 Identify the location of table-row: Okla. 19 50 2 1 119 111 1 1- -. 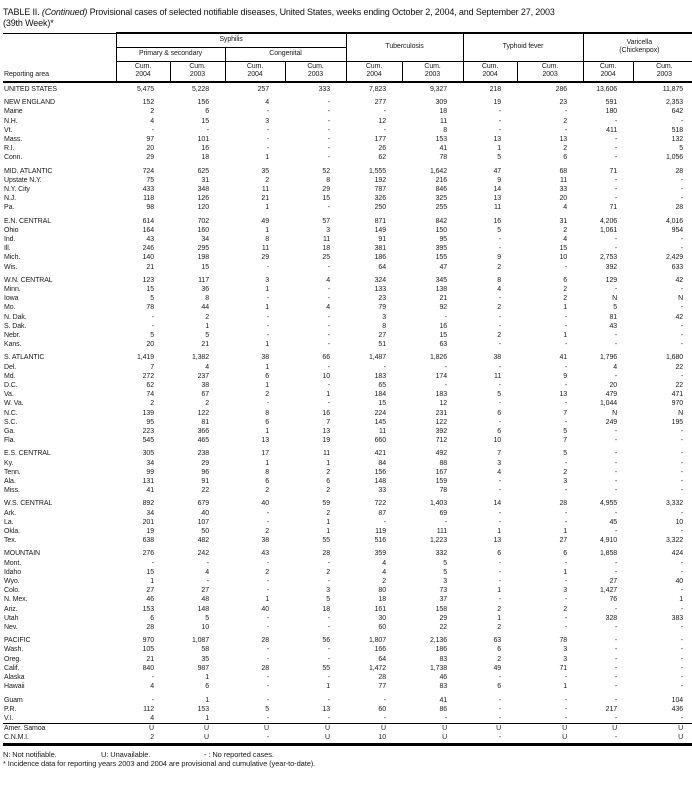
(347, 531).